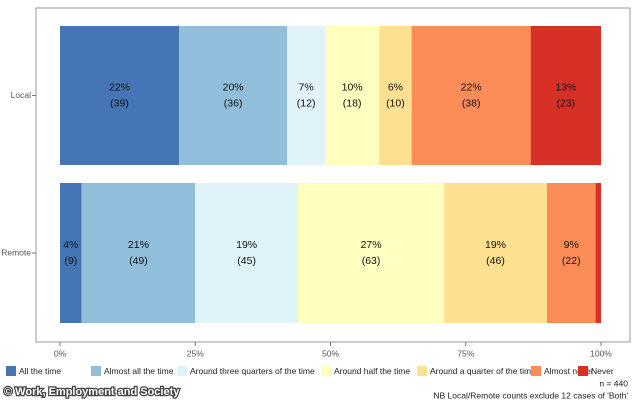  Describe the element at coordinates (40, 371) in the screenshot. I see `legend-label: All the time` at that location.